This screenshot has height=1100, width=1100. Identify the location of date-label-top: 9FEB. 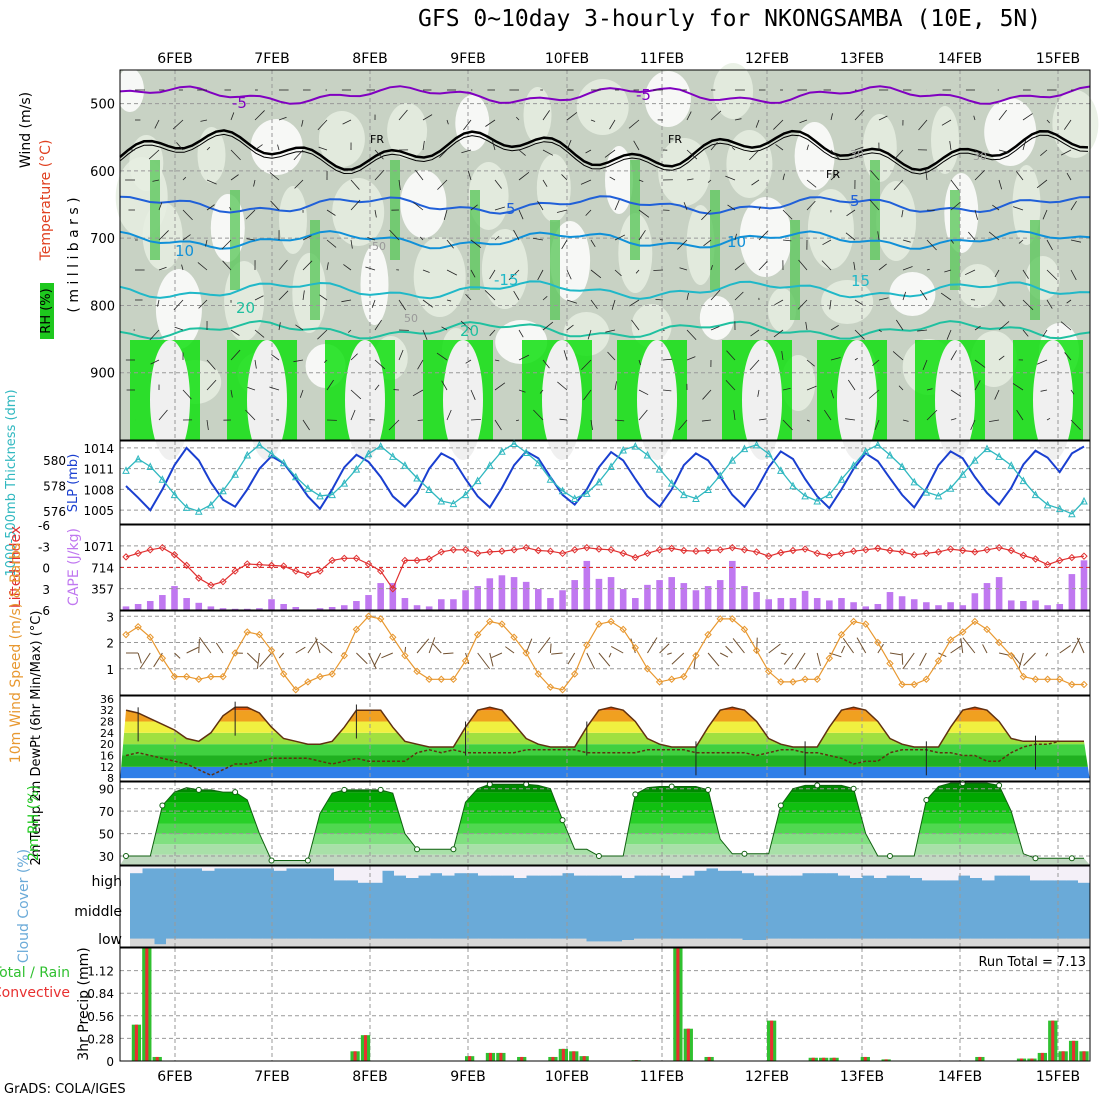
(467, 59).